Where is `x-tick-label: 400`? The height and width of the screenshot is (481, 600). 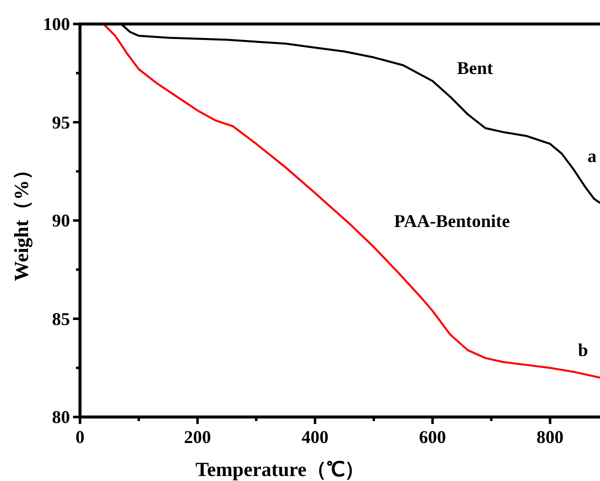
x-tick-label: 400 is located at coordinates (315, 437).